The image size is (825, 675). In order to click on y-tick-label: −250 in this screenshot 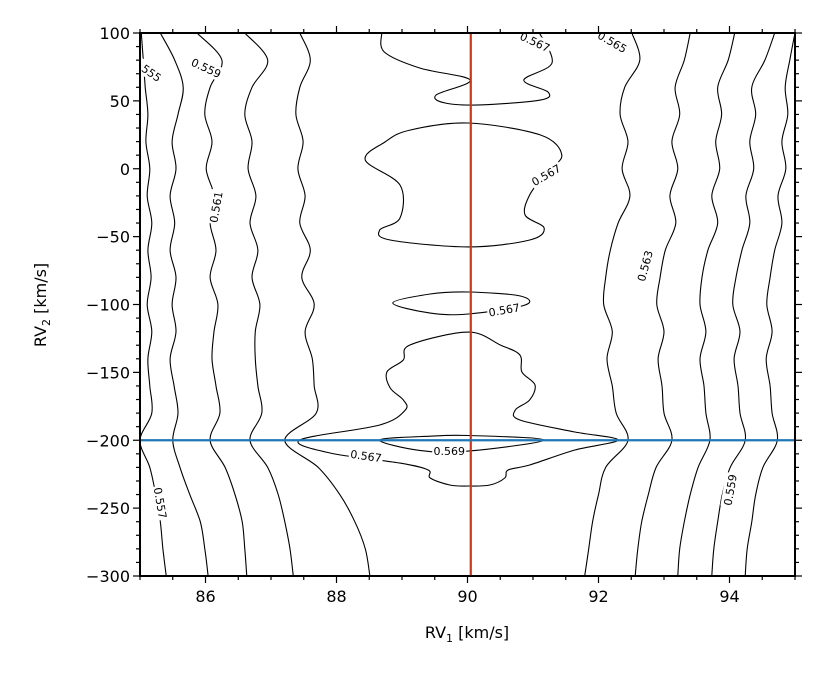, I will do `click(108, 508)`.